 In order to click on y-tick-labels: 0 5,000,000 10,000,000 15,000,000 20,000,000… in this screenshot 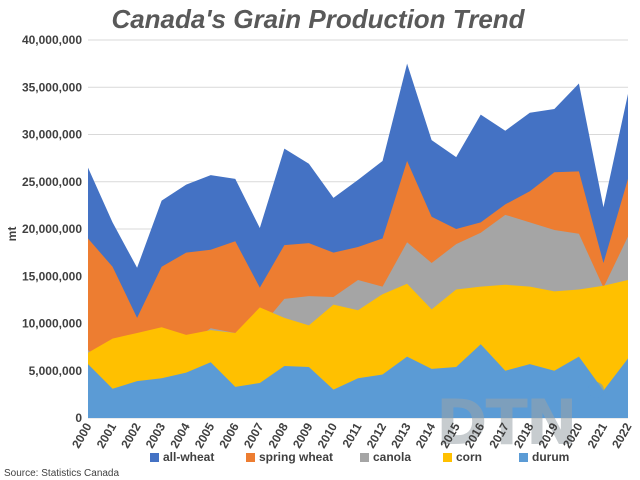, I will do `click(52, 229)`.